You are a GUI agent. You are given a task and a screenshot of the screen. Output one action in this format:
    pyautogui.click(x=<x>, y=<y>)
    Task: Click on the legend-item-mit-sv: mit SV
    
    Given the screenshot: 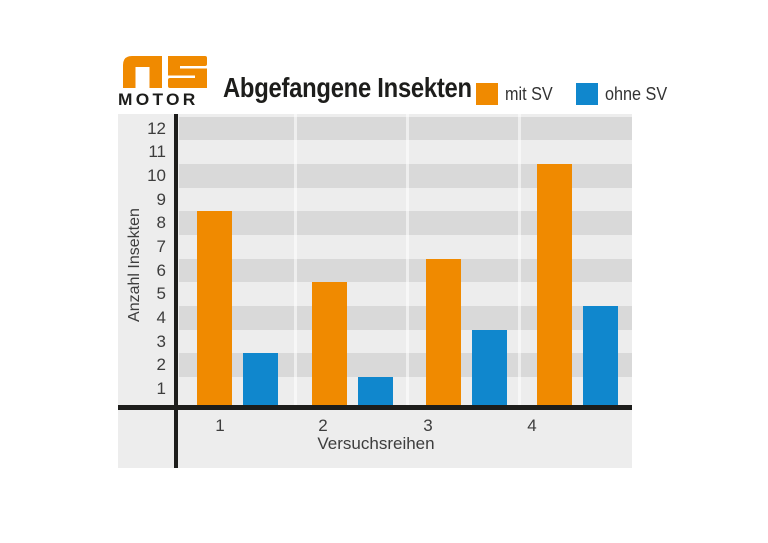 What is the action you would take?
    pyautogui.click(x=517, y=94)
    